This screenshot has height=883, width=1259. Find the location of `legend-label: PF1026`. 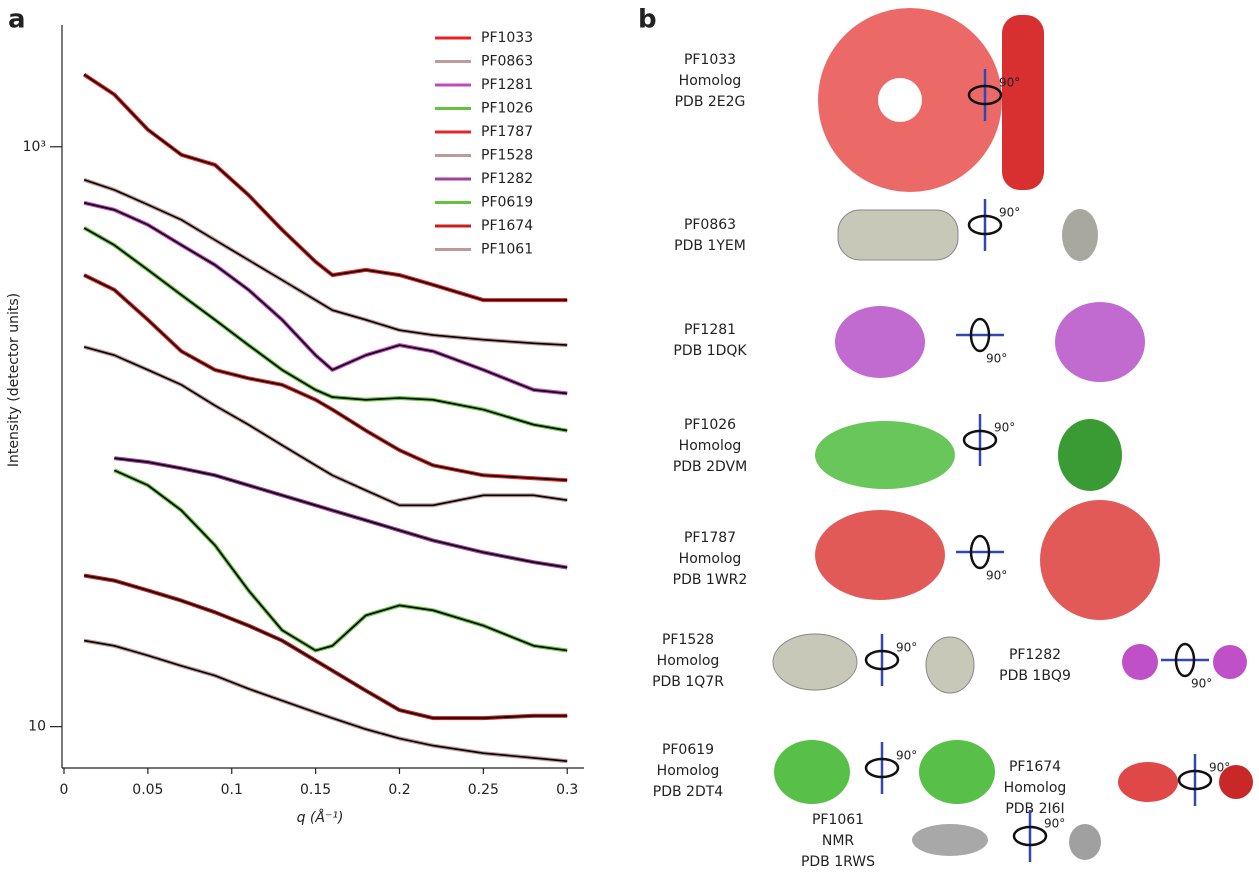

legend-label: PF1026 is located at coordinates (507, 109).